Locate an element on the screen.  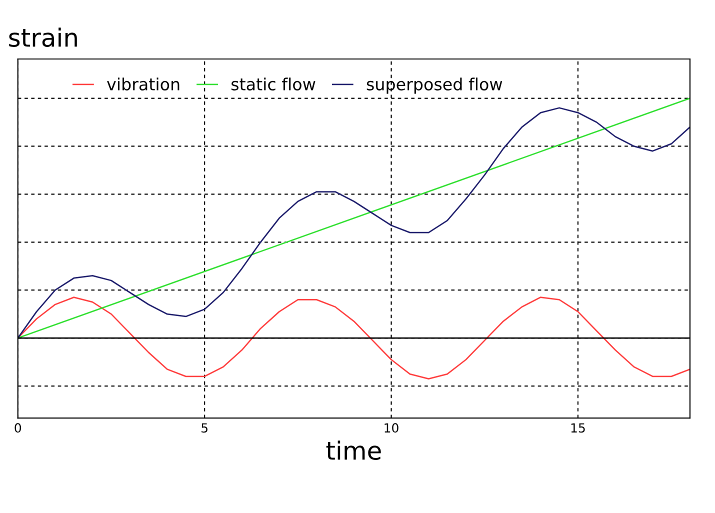
x-tick-label: 10 is located at coordinates (391, 428).